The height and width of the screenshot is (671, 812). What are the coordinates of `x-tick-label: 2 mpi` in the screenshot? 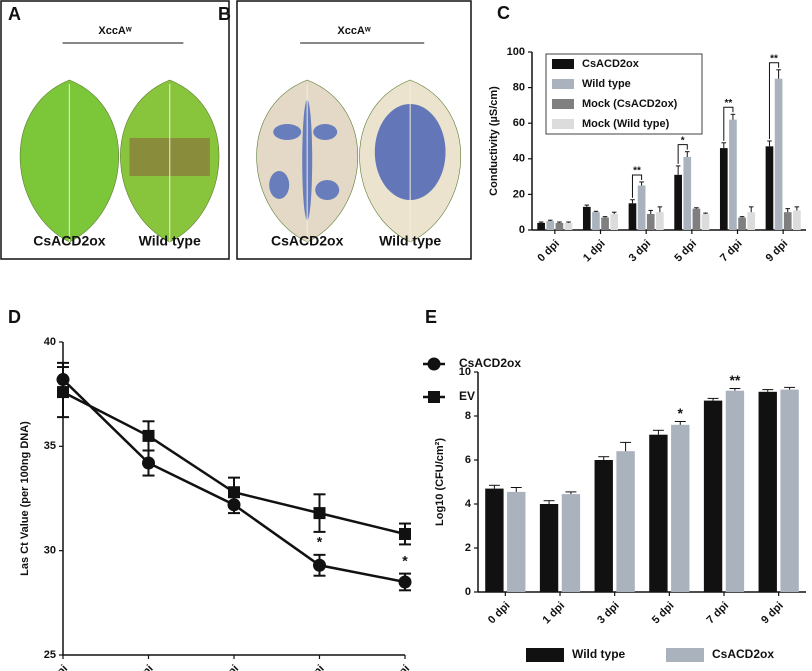 It's located at (226, 667).